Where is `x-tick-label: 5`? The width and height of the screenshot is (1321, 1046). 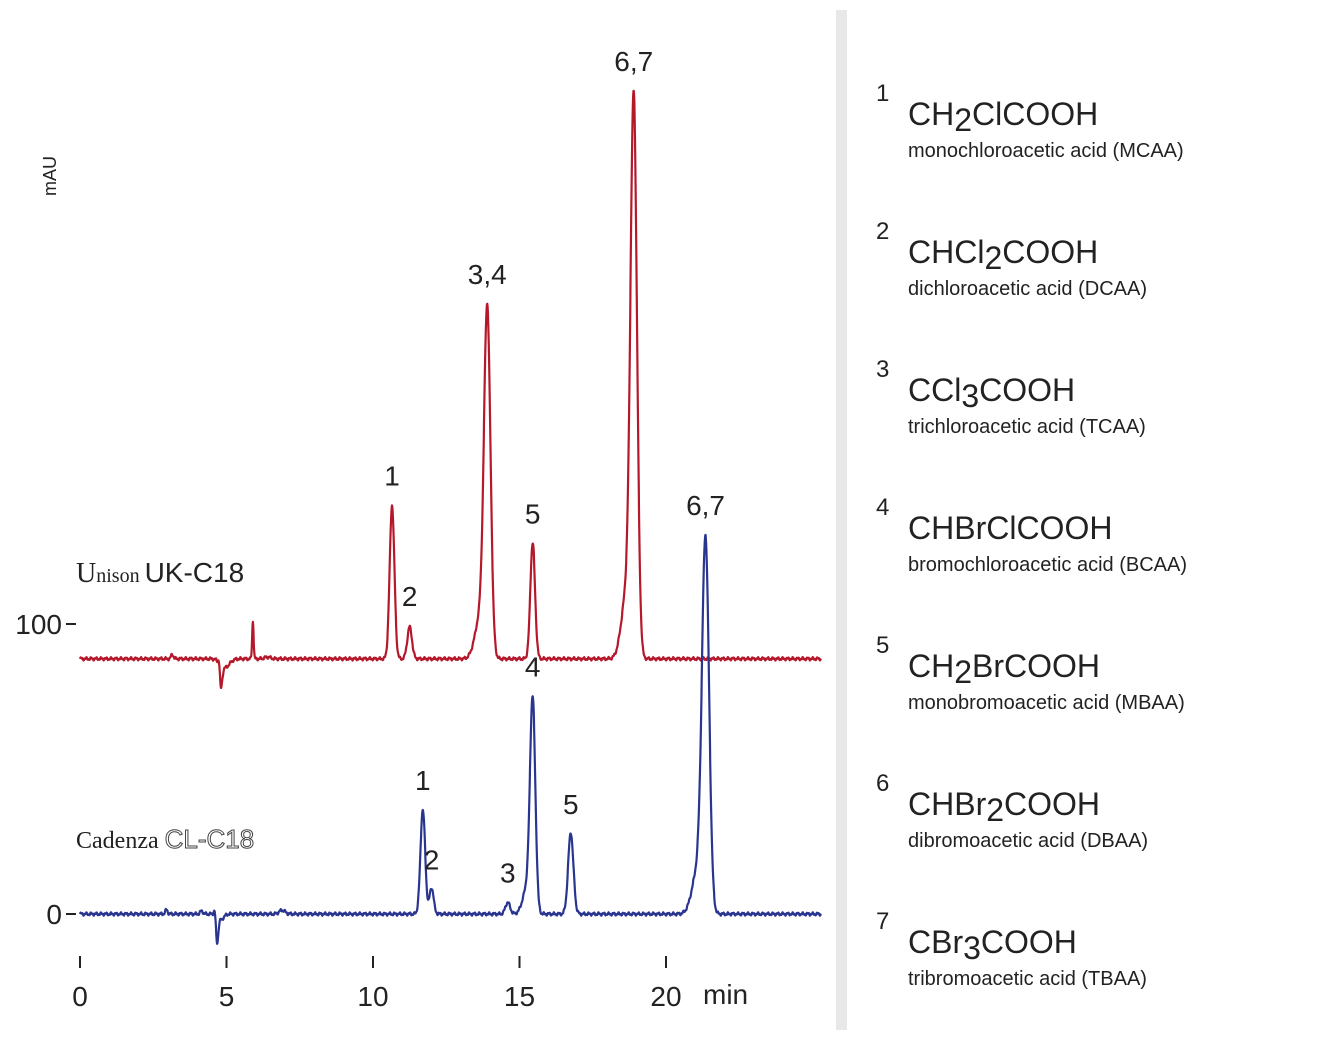
x-tick-label: 5 is located at coordinates (227, 996).